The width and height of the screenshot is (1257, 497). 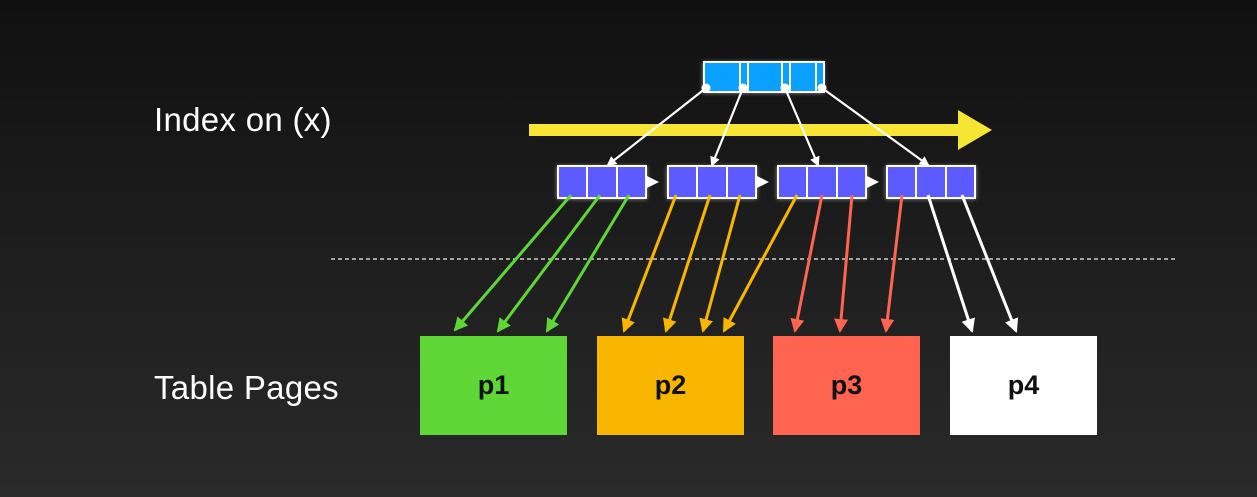 I want to click on table-page-p1: p1, so click(x=493, y=385).